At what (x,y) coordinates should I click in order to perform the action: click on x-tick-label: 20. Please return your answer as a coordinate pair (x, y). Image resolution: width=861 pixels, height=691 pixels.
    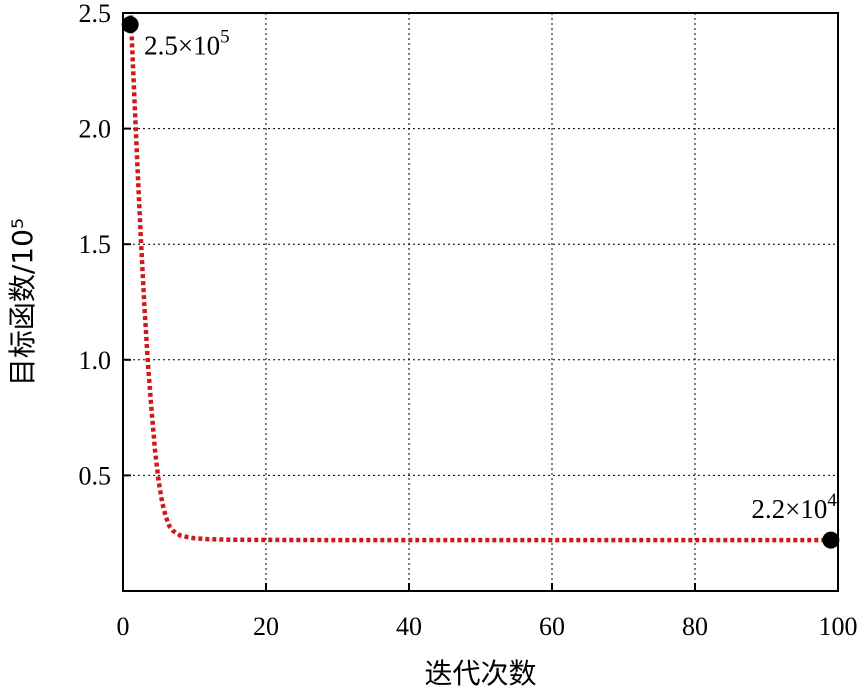
    Looking at the image, I should click on (266, 626).